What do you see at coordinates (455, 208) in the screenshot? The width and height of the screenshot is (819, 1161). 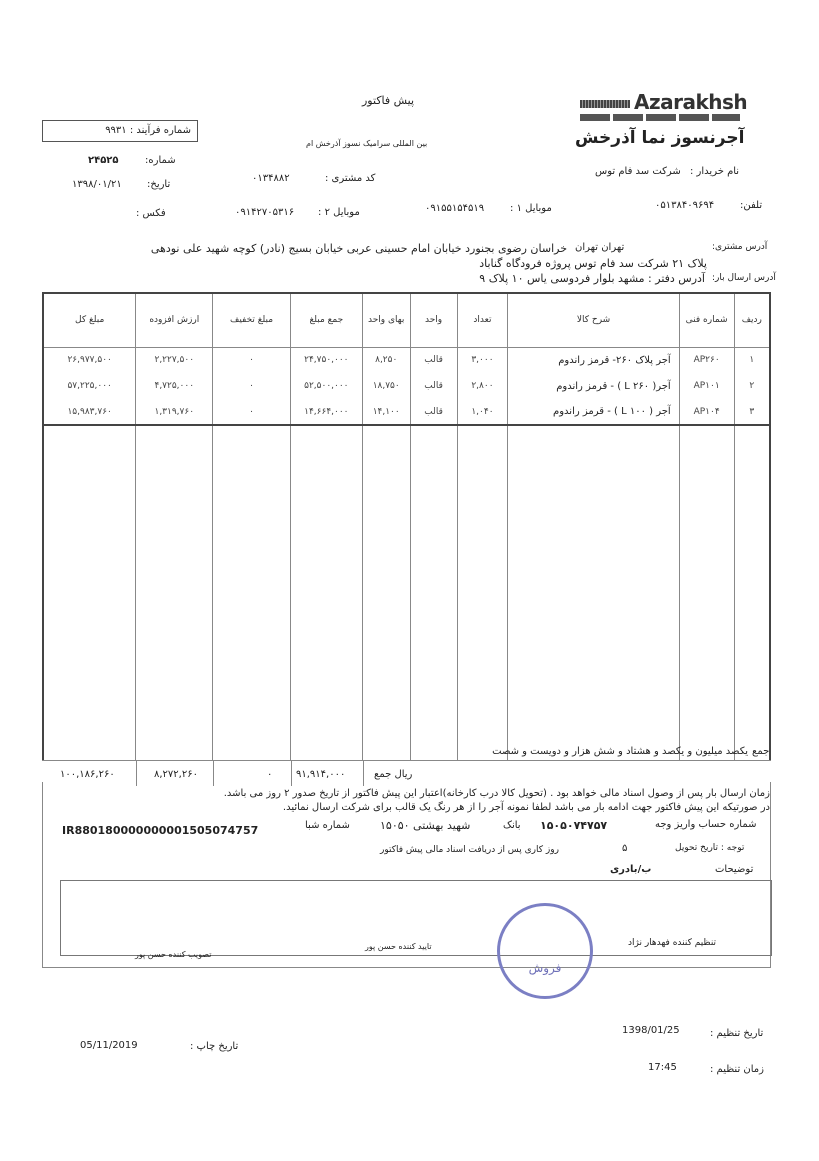 I see `mobile1-value: ۰۹۱۵۵۱۵۴۵۱۹` at bounding box center [455, 208].